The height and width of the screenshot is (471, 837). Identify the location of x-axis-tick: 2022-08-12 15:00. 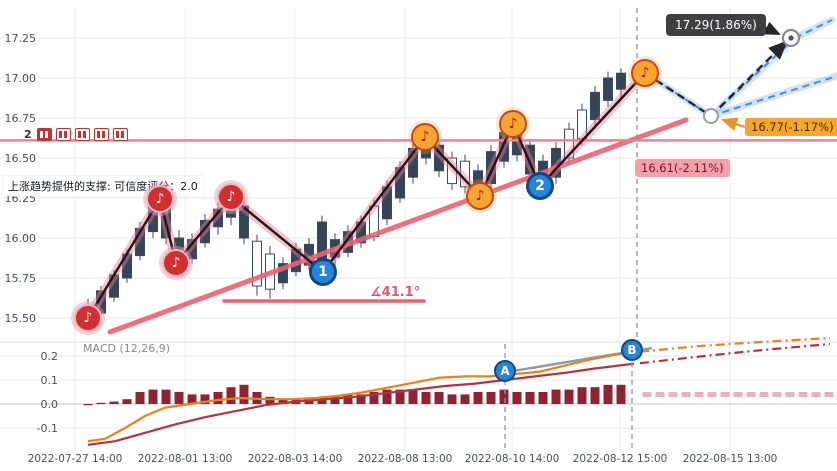
(620, 459).